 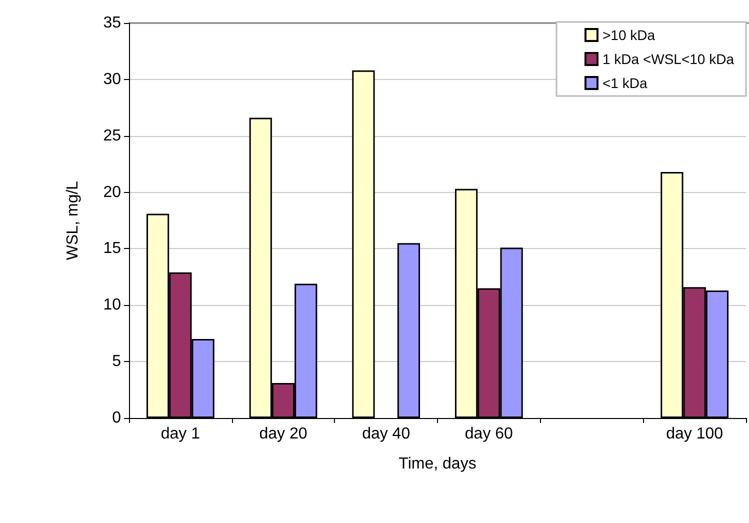 I want to click on legend-label: <1 kDa, so click(x=625, y=83).